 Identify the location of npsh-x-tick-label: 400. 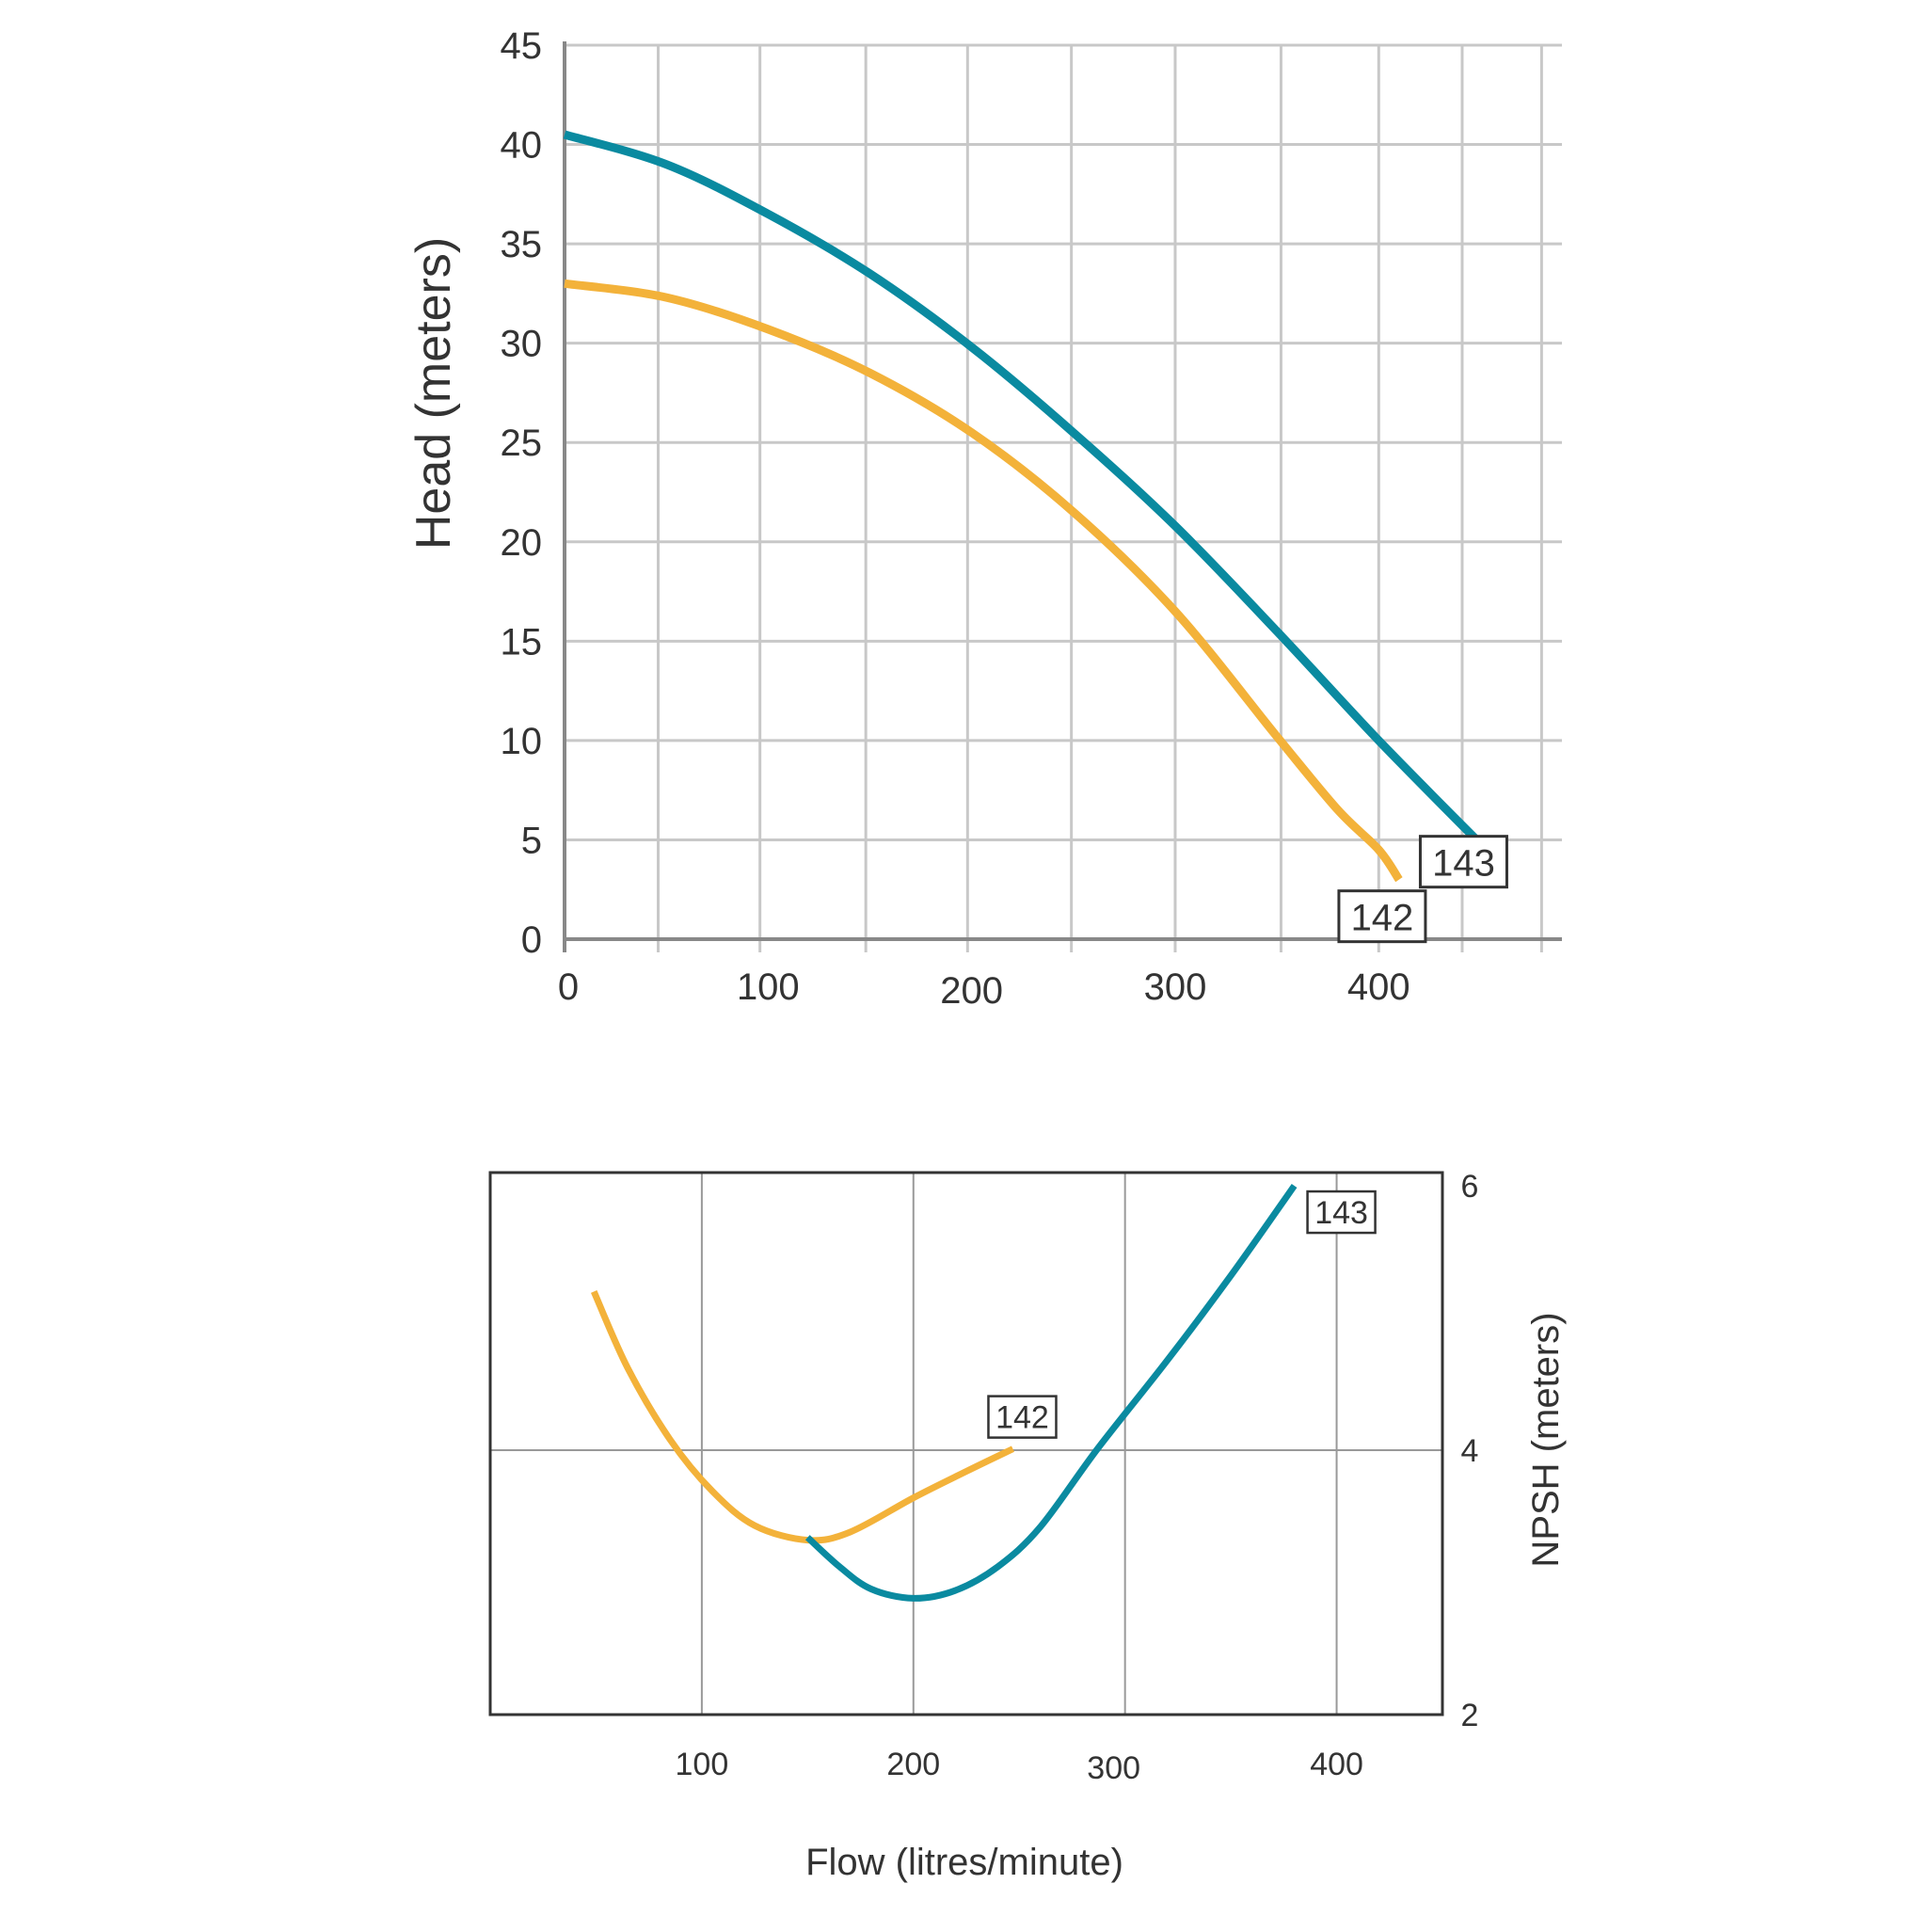
(1336, 1764).